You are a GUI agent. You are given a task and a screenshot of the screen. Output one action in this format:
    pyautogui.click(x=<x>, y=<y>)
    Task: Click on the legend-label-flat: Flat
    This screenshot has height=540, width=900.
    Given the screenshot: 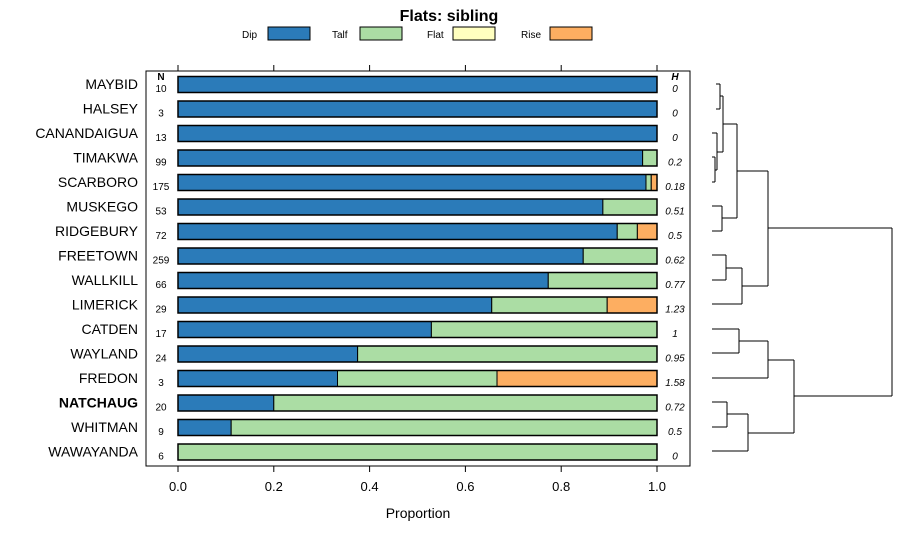 What is the action you would take?
    pyautogui.click(x=435, y=35)
    